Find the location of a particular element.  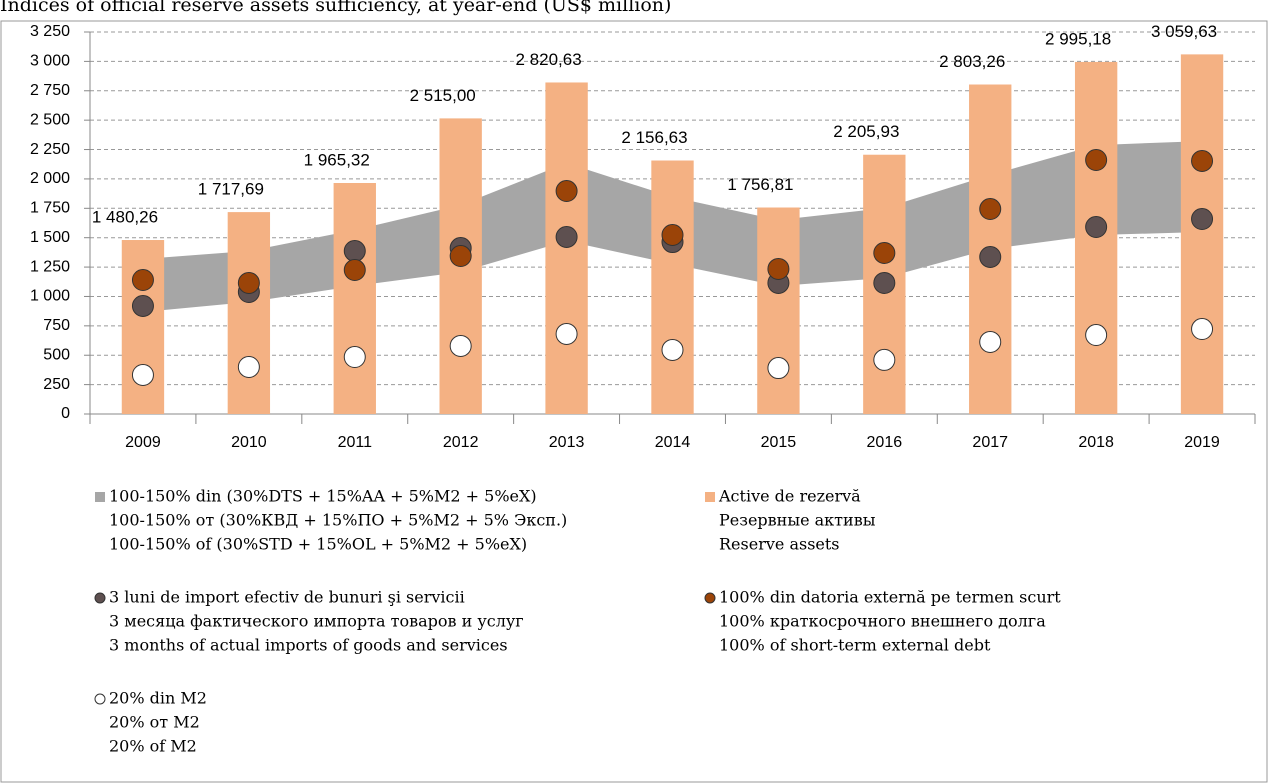

y-tick-label: 1 500 is located at coordinates (50, 237).